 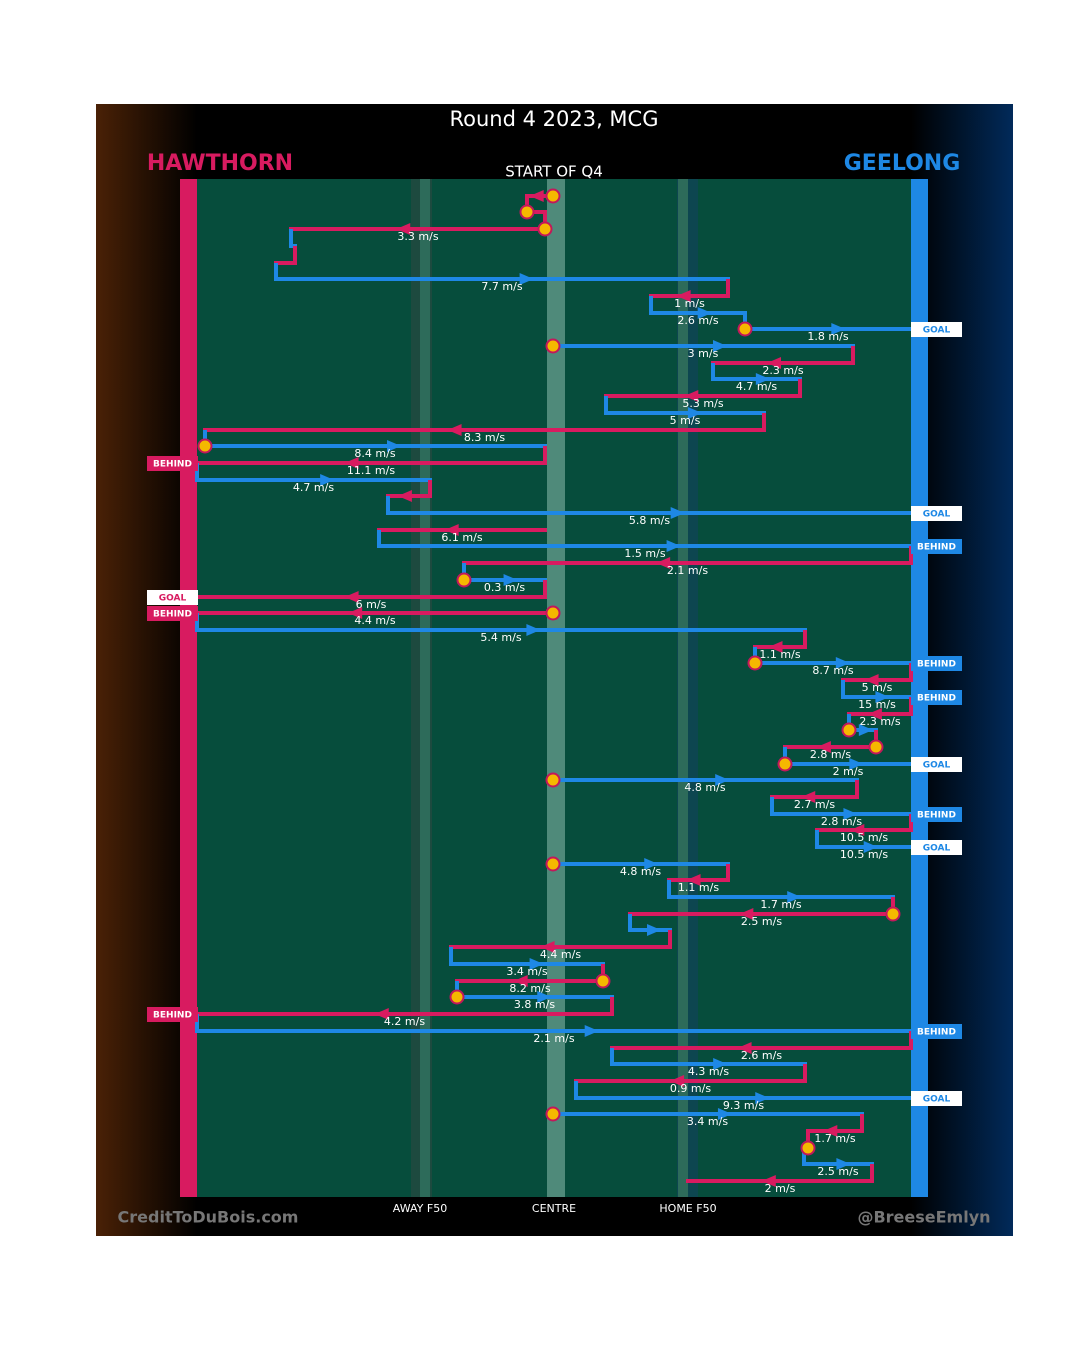 I want to click on speed-label: 2.7 m/s, so click(x=814, y=804).